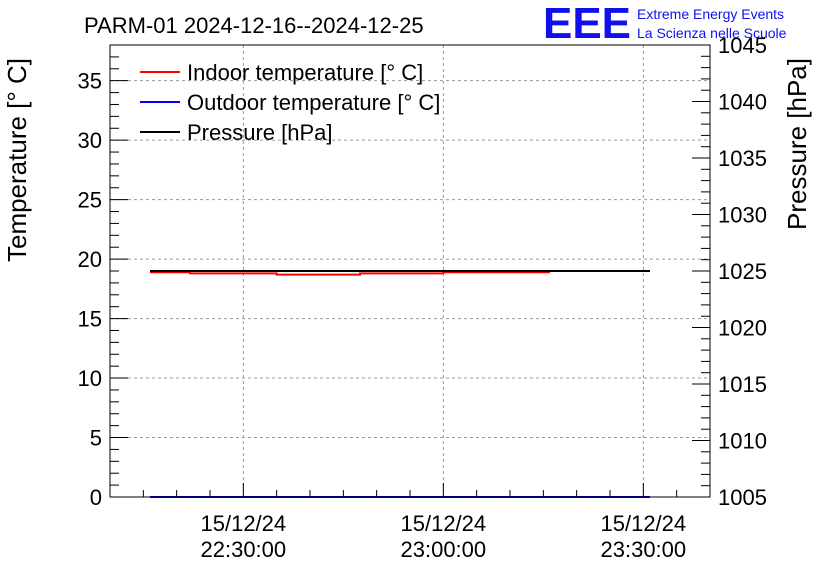 This screenshot has height=572, width=836. What do you see at coordinates (244, 549) in the screenshot?
I see `x-tick-label-time: 22:30:00` at bounding box center [244, 549].